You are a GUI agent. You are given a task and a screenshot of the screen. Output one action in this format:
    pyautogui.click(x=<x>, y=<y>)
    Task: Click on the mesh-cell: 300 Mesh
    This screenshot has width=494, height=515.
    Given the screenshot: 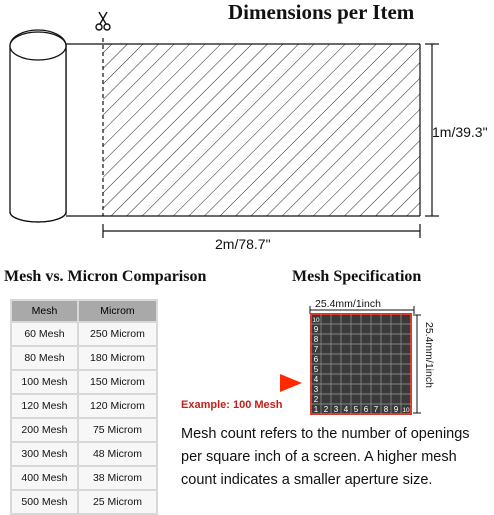 What is the action you would take?
    pyautogui.click(x=44, y=454)
    